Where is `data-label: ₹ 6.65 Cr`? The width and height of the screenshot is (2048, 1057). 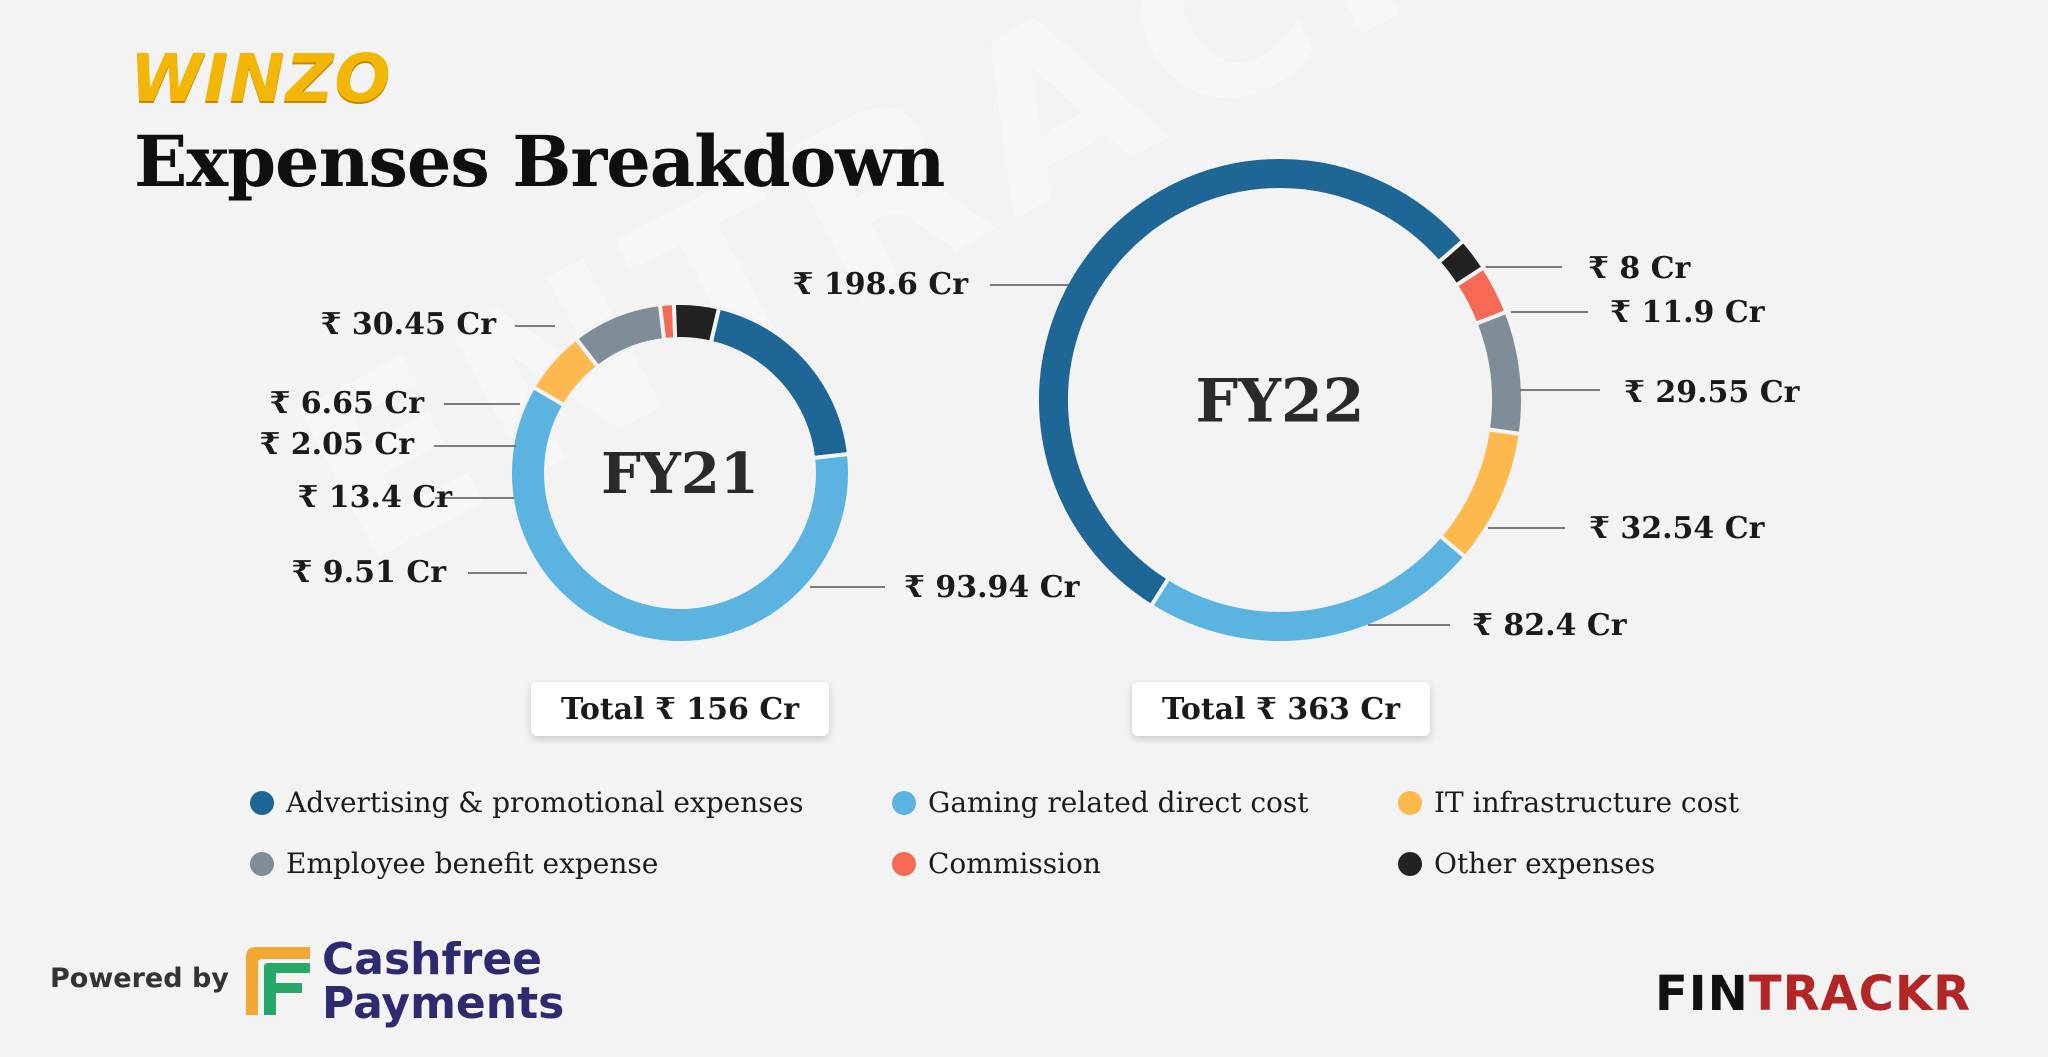
data-label: ₹ 6.65 Cr is located at coordinates (347, 403).